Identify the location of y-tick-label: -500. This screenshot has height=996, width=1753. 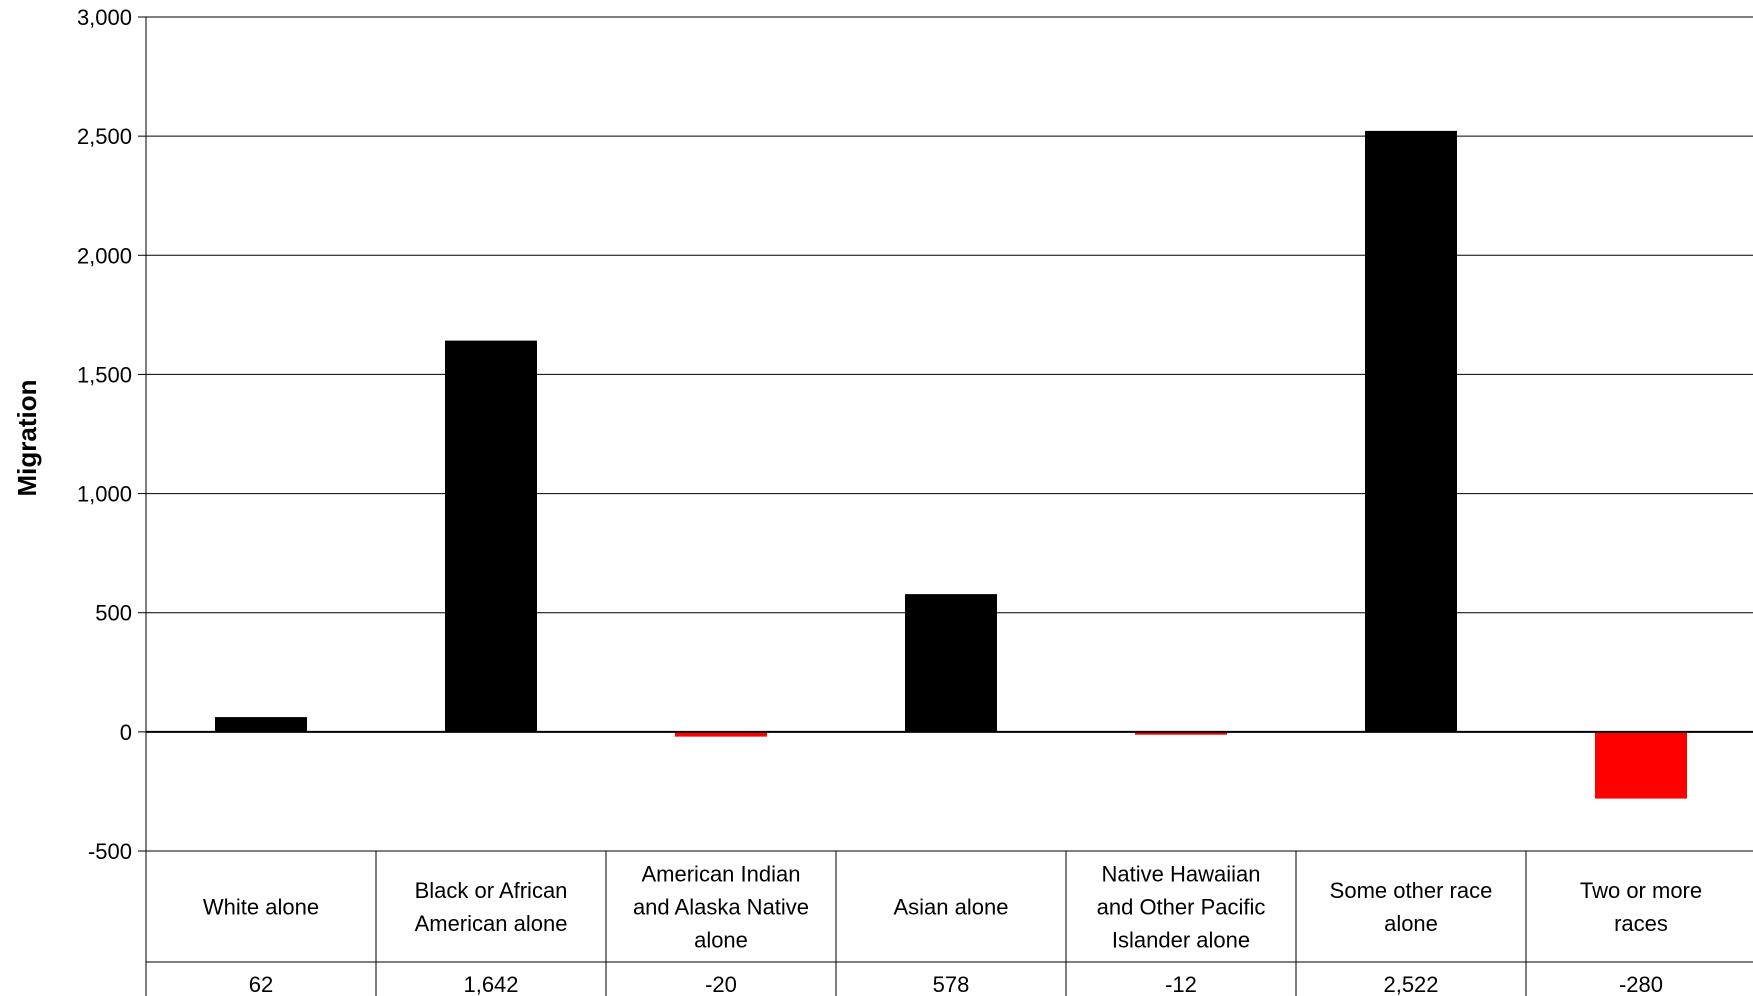
(110, 851).